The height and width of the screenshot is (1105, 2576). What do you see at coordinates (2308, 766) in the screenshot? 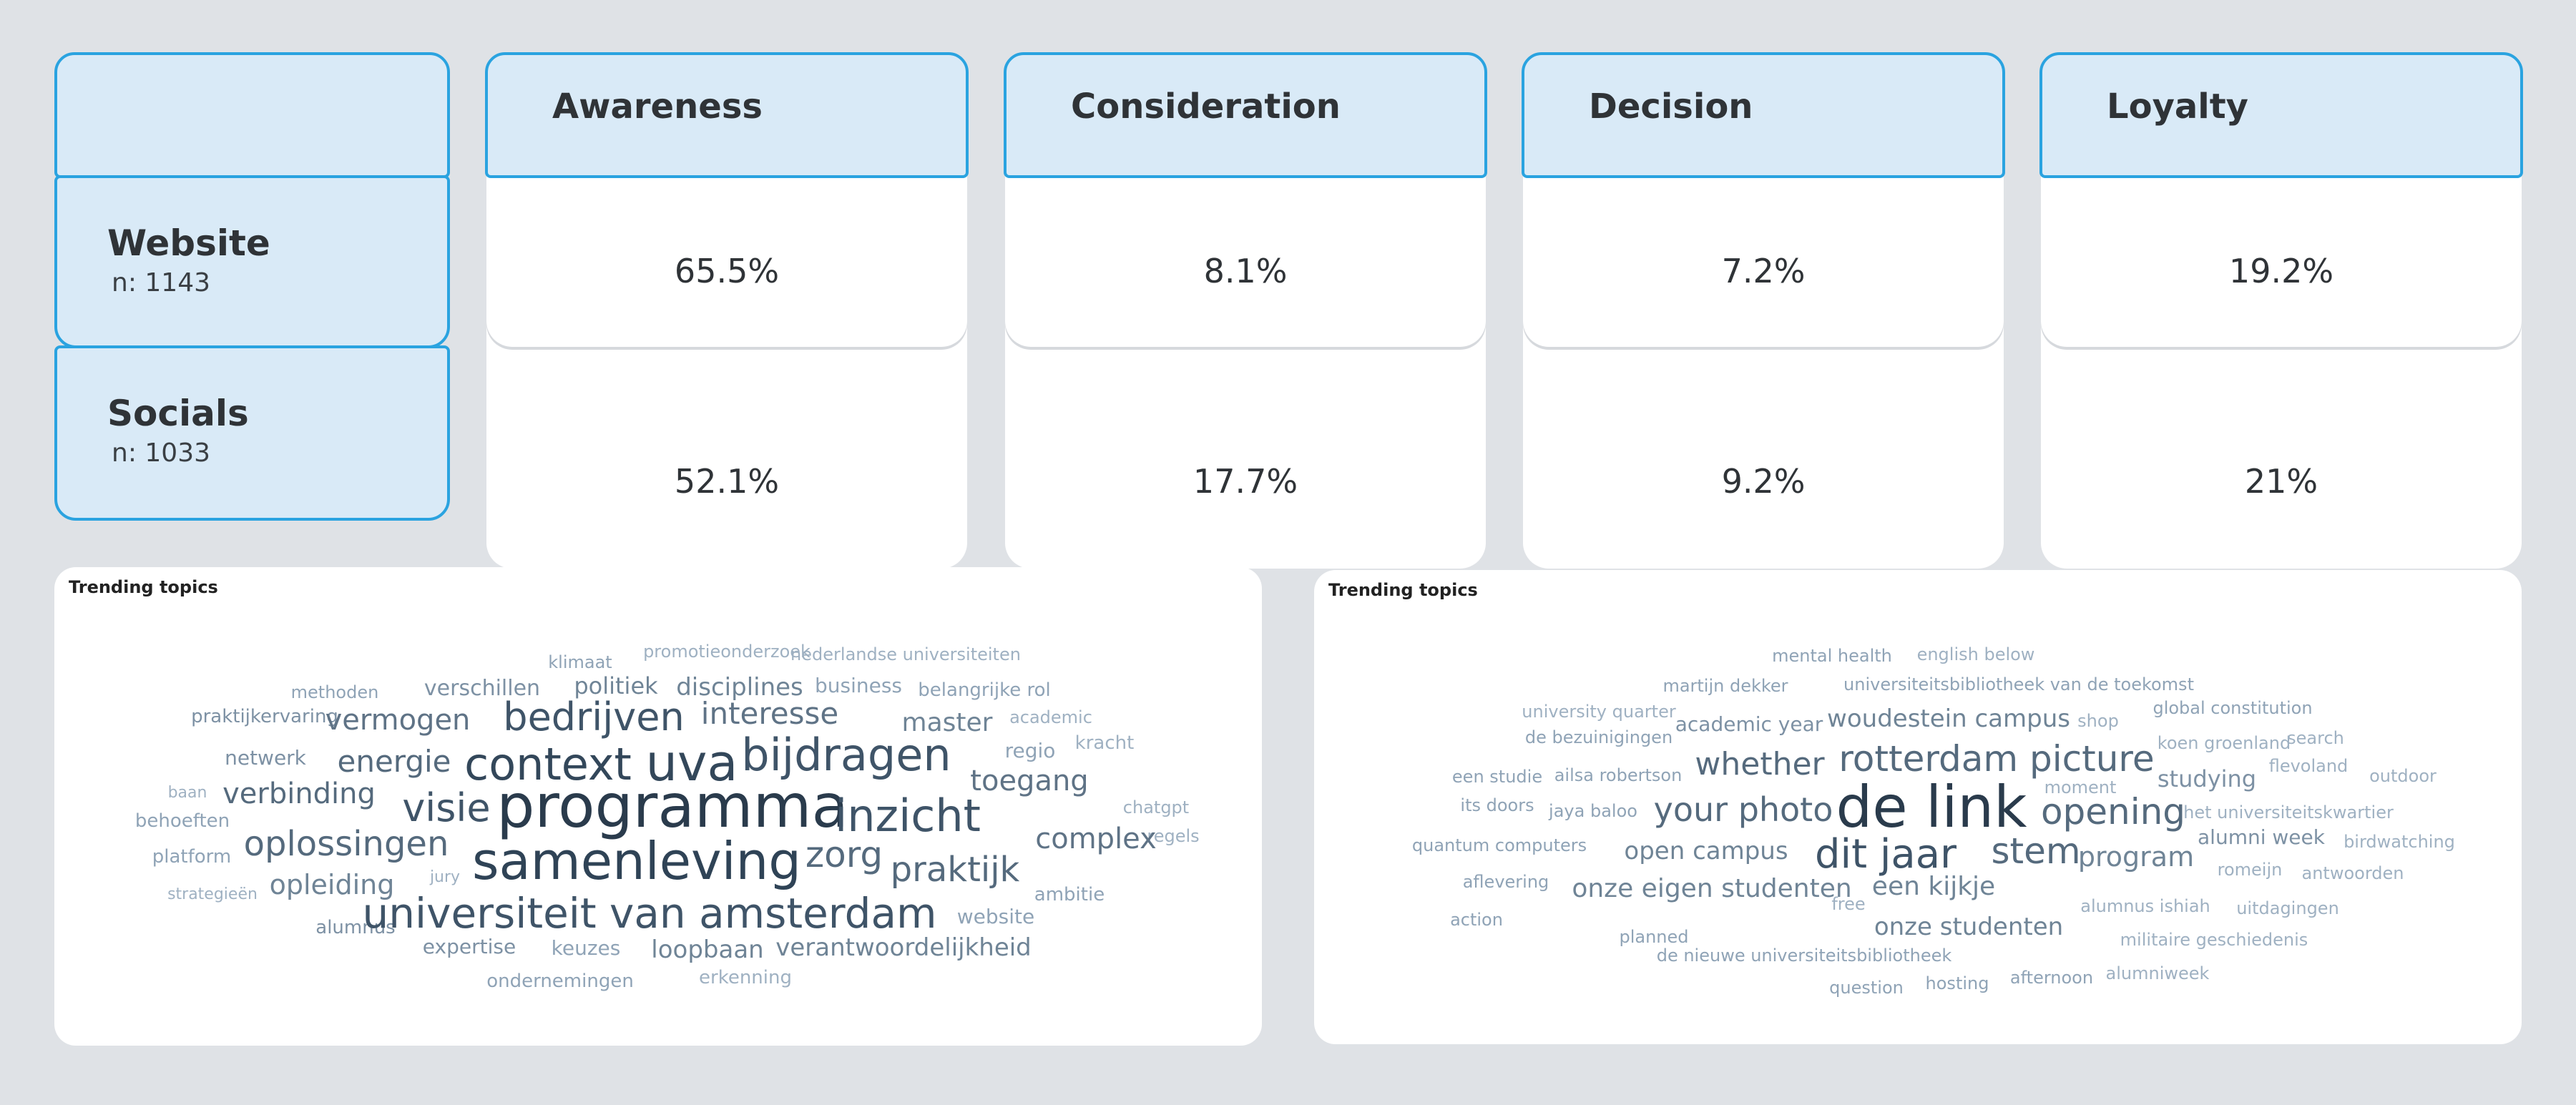
I see `wordcloud-word: flevoland` at bounding box center [2308, 766].